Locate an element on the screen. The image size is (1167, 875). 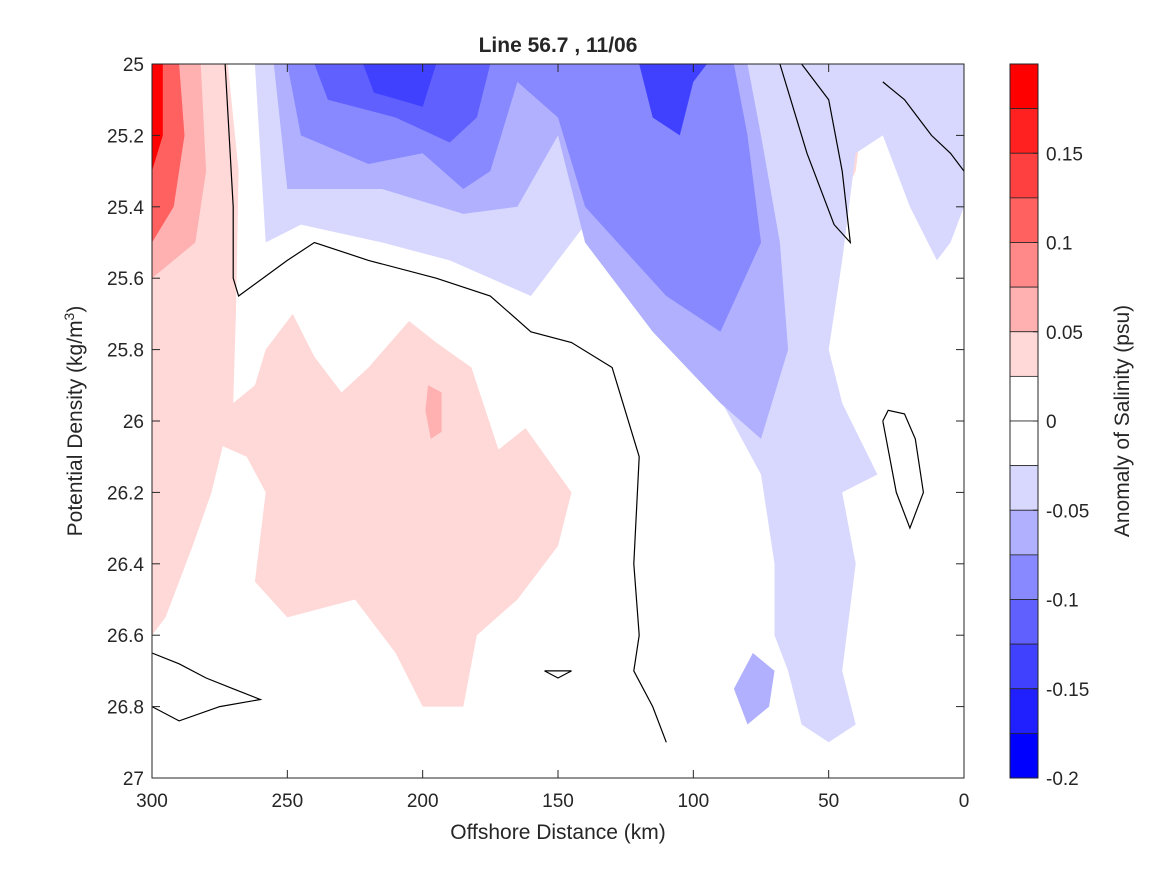
colorbar-tick-label: 0 is located at coordinates (1051, 422).